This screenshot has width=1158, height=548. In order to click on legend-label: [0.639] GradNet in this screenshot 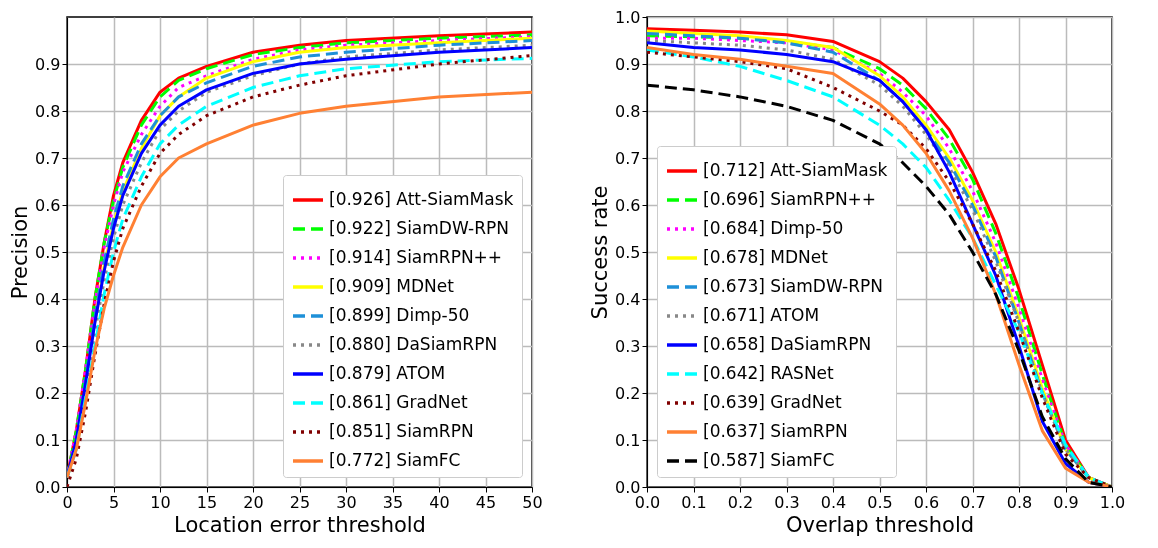, I will do `click(772, 402)`.